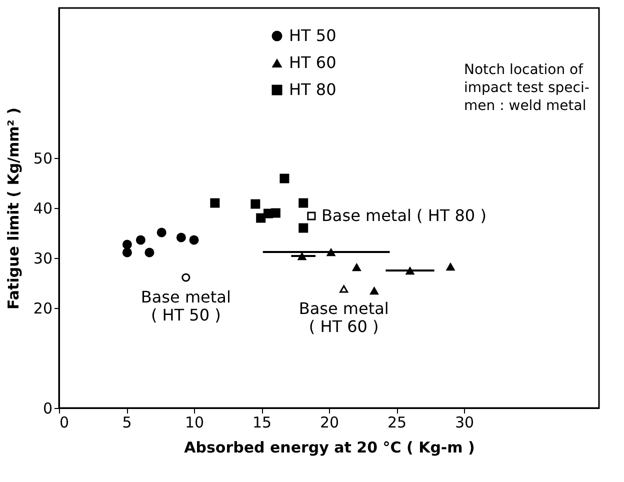  What do you see at coordinates (42, 159) in the screenshot?
I see `y-tick-label: 50` at bounding box center [42, 159].